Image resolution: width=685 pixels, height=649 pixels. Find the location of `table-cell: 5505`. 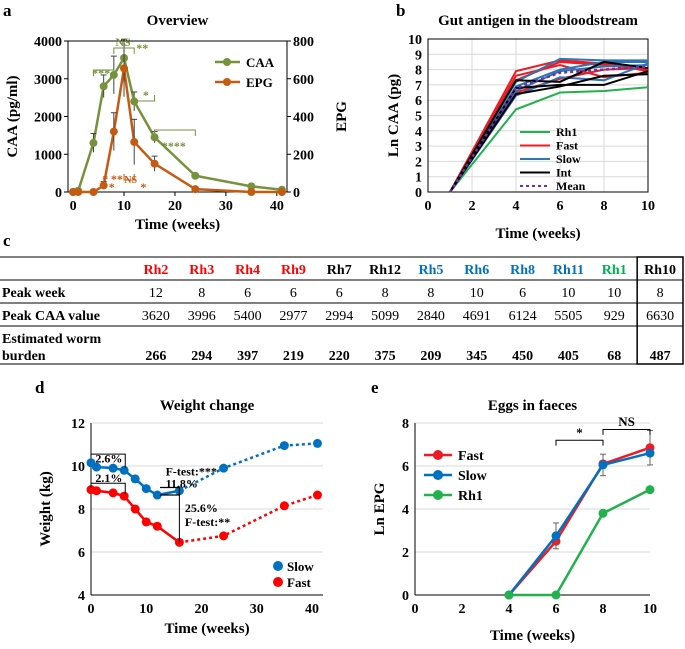

table-cell: 5505 is located at coordinates (568, 316).